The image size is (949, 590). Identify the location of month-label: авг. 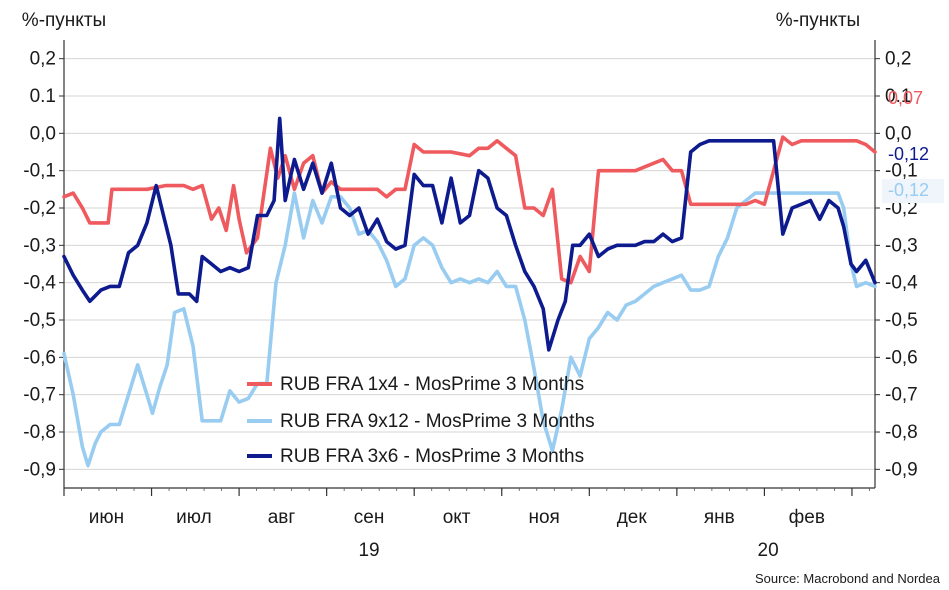
(282, 517).